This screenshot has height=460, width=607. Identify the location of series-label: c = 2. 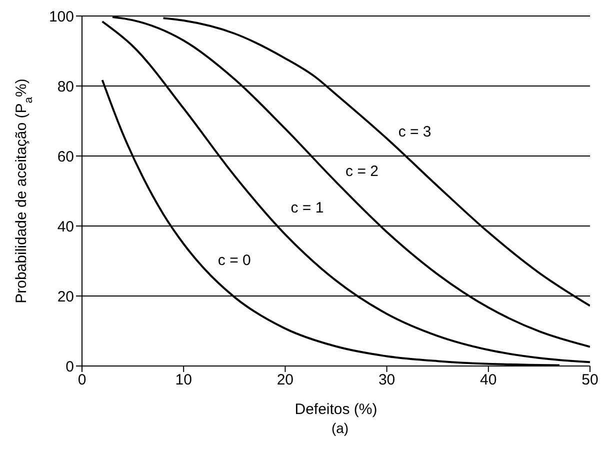
(362, 171).